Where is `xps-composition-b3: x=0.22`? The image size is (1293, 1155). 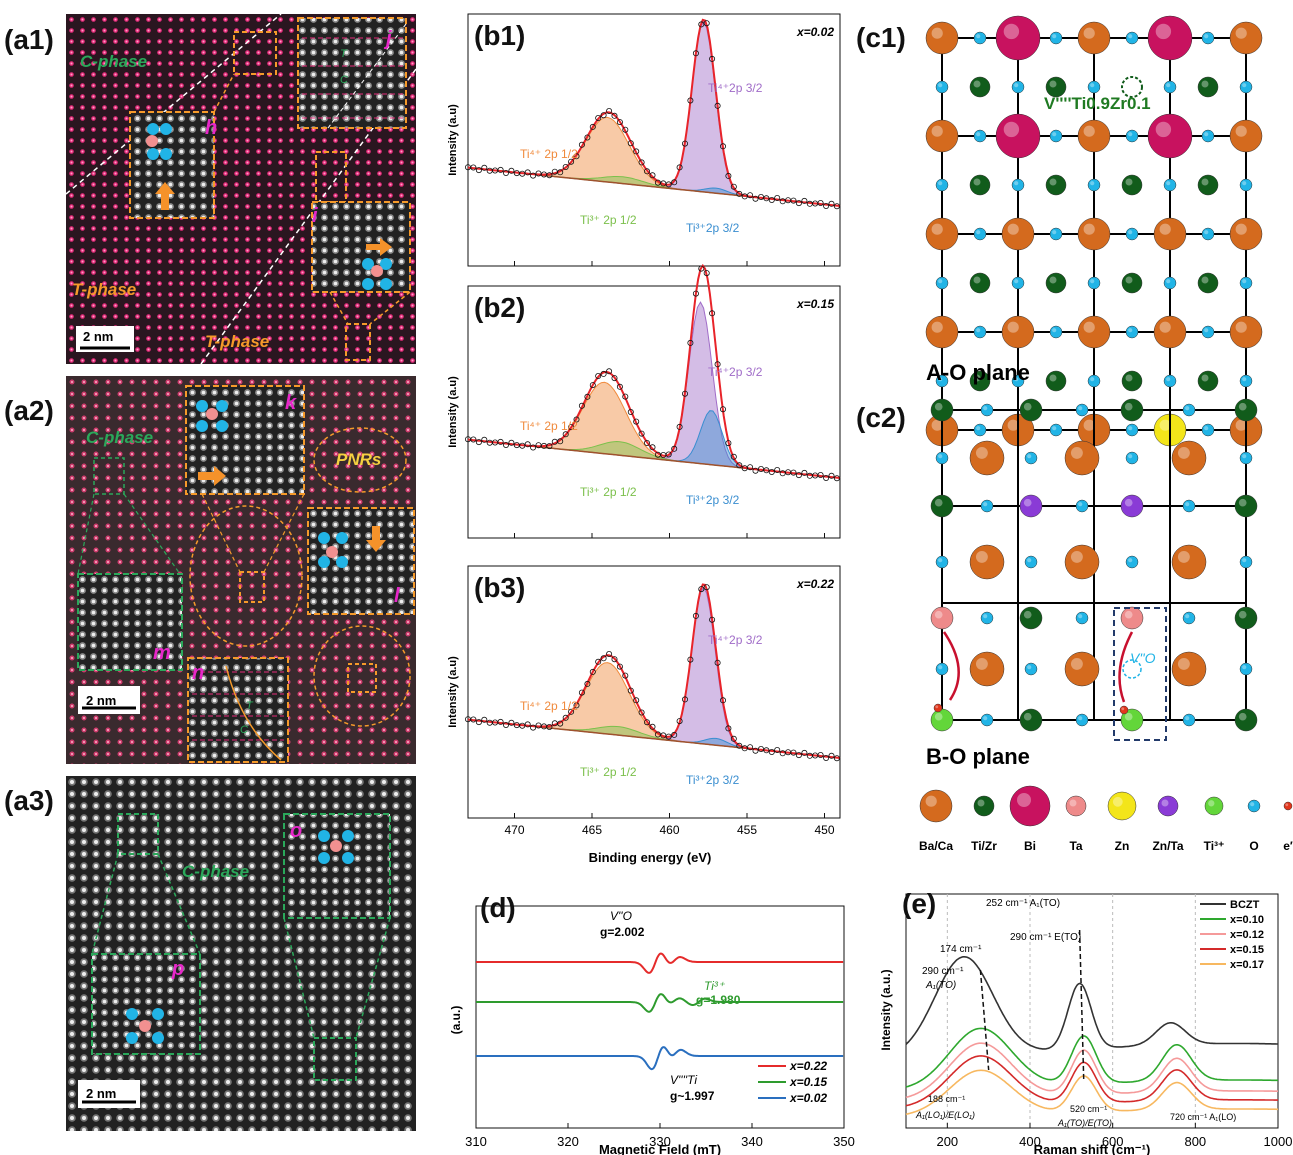
xps-composition-b3: x=0.22 is located at coordinates (815, 584).